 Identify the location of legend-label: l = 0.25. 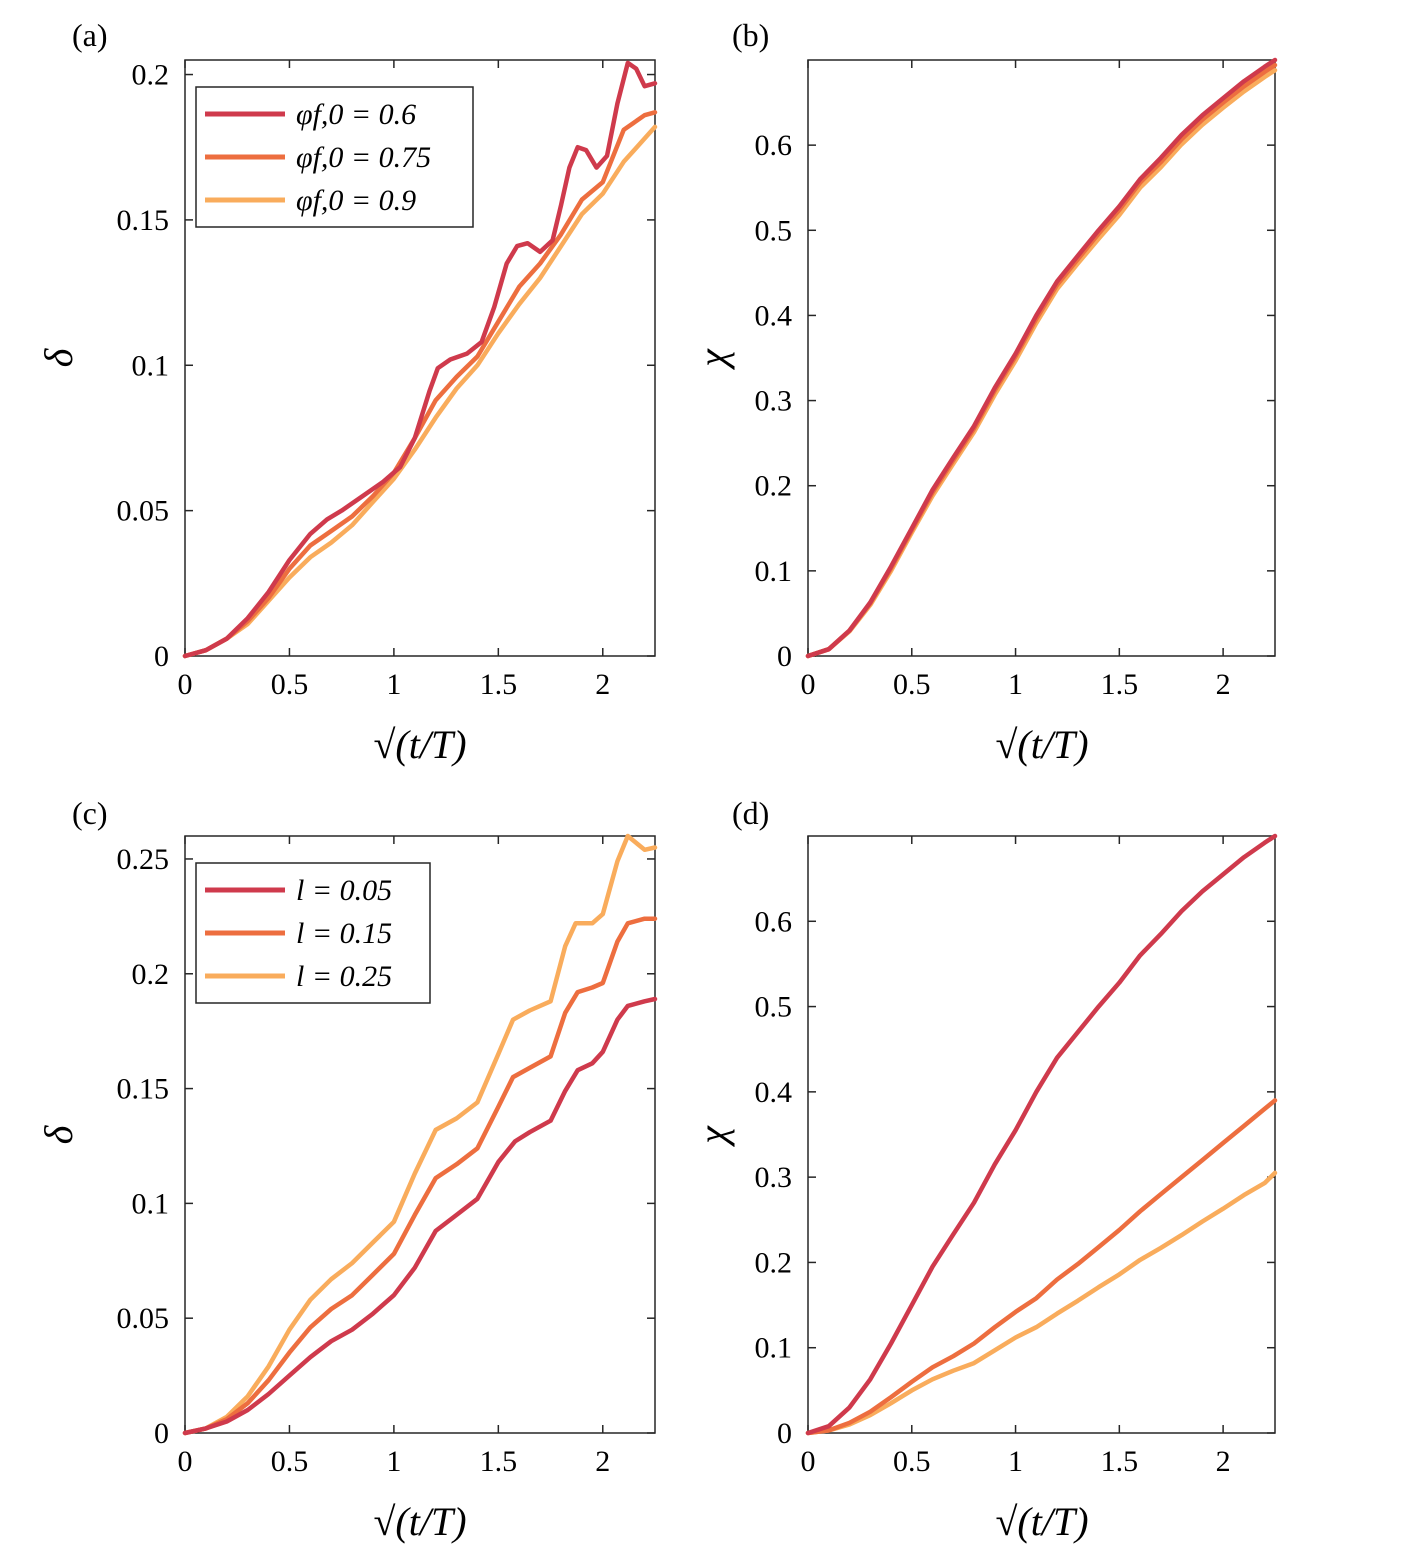
(344, 976).